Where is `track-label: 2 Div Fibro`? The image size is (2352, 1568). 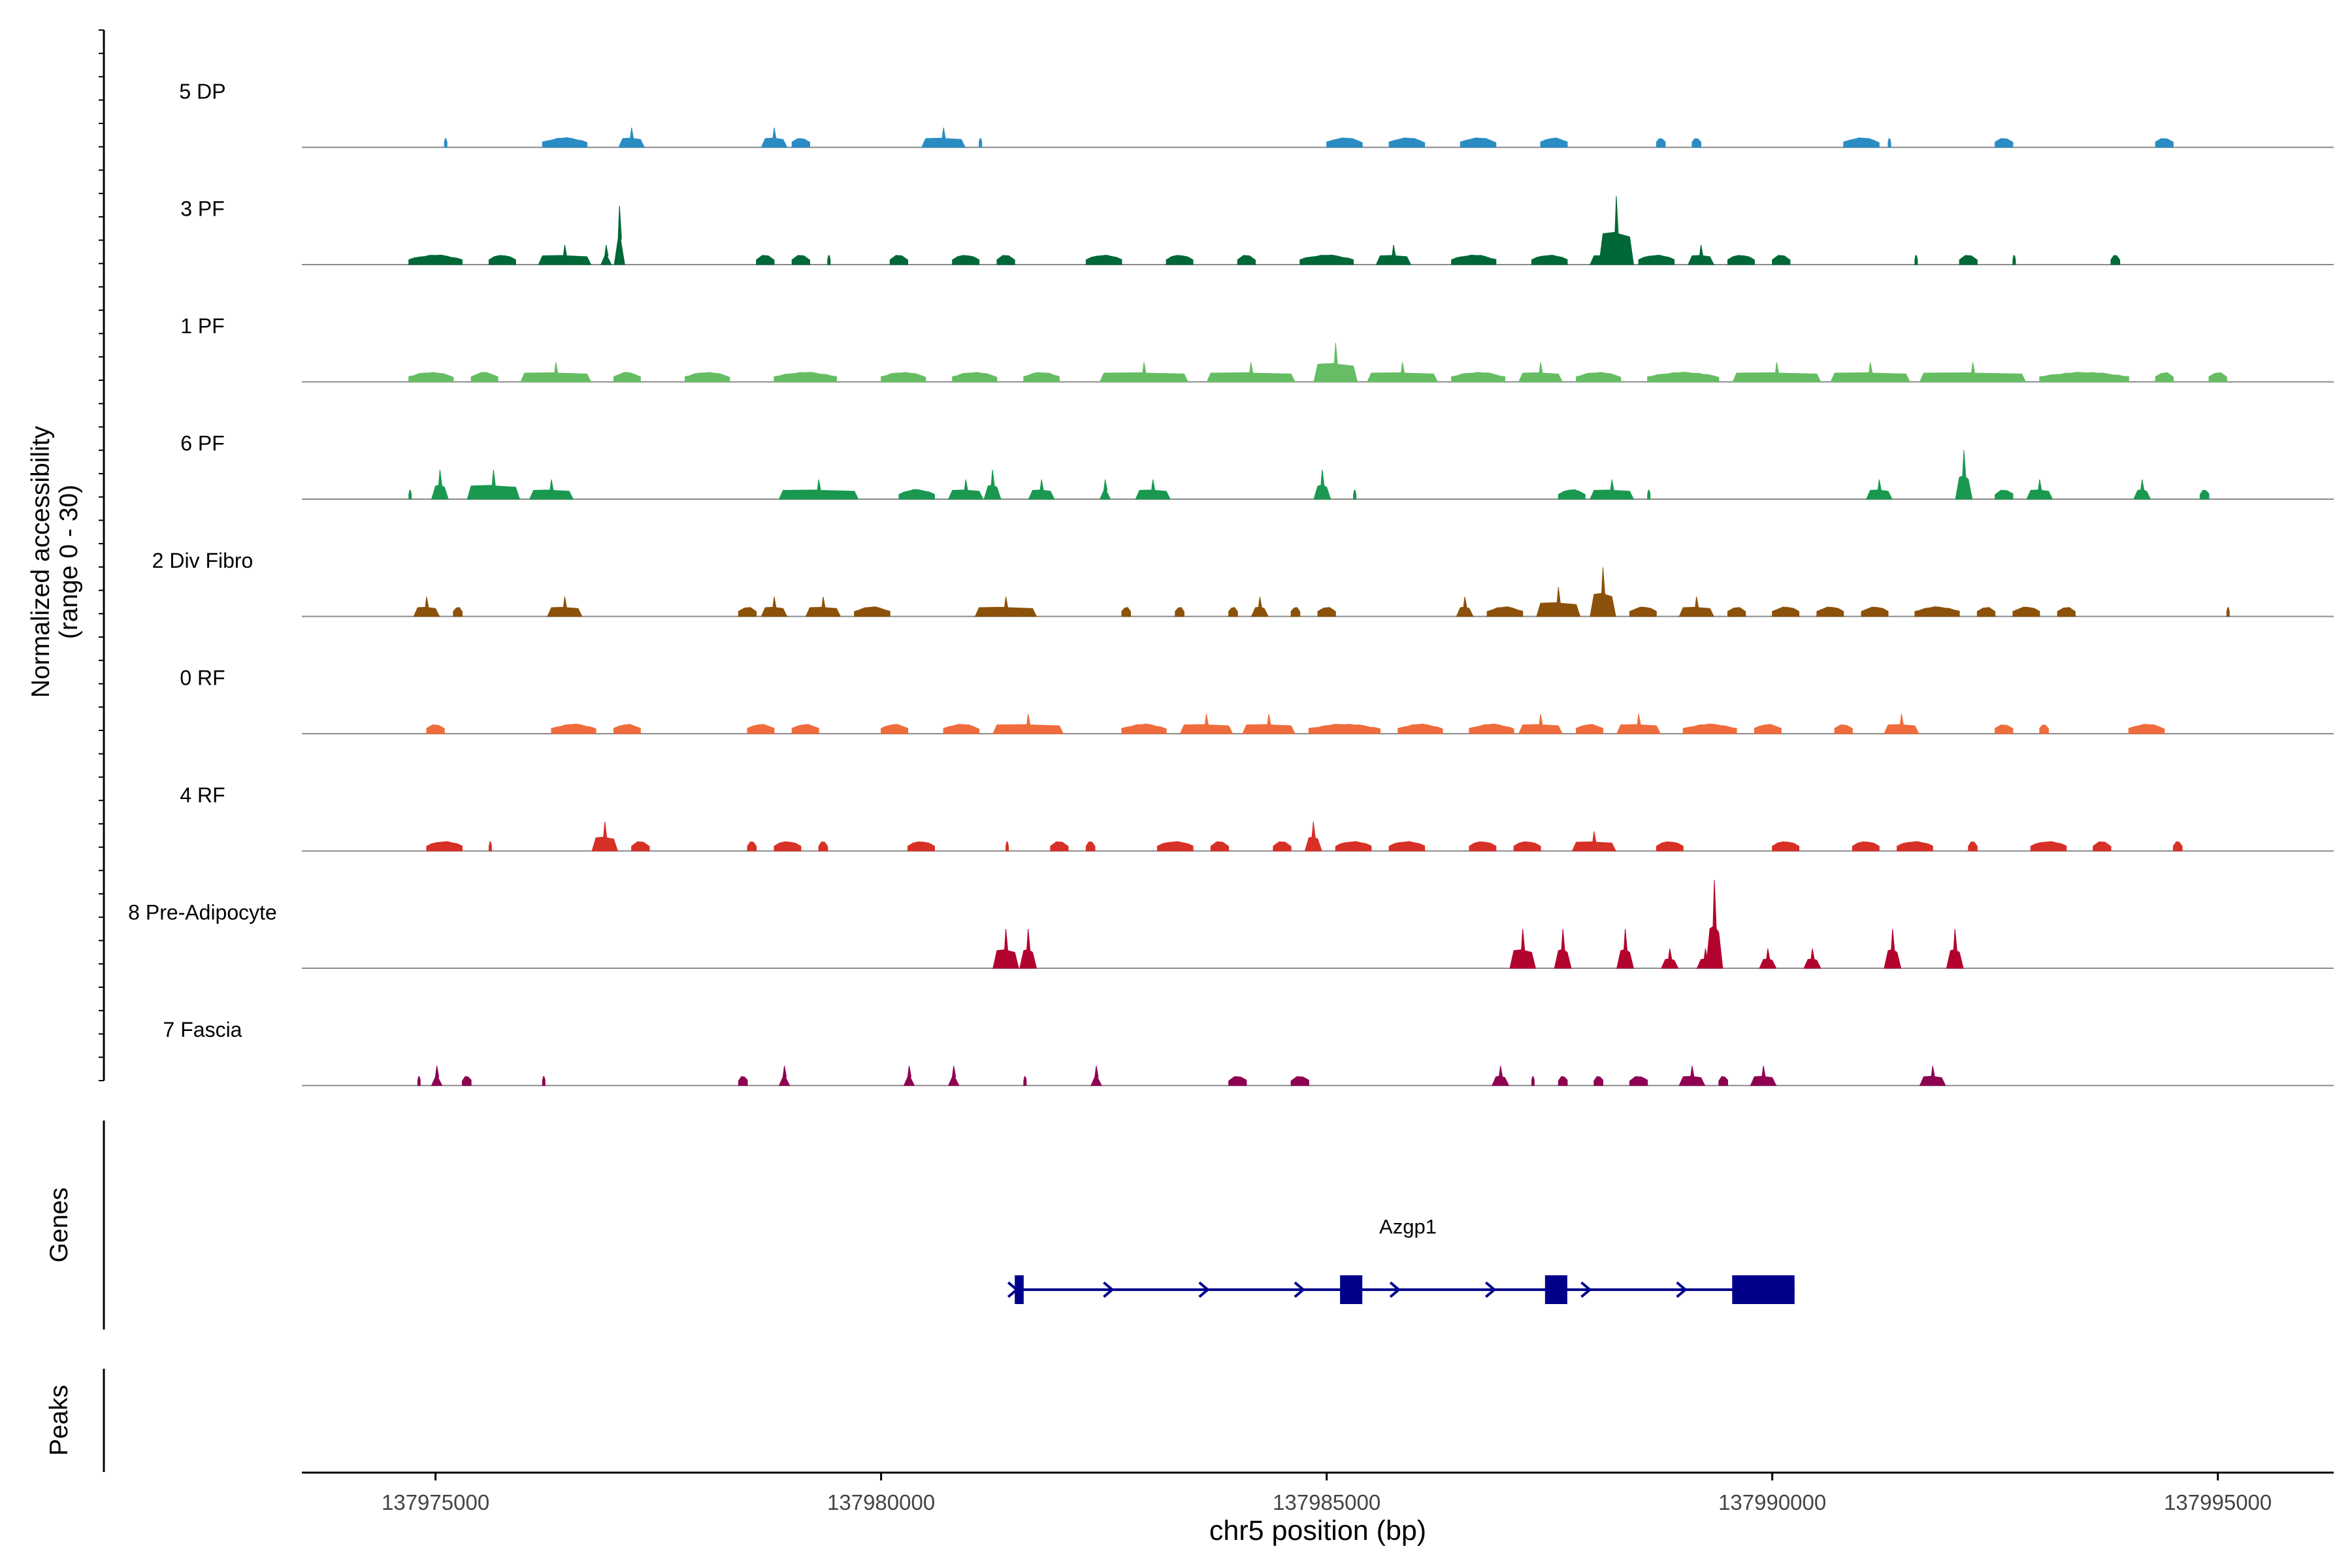
track-label: 2 Div Fibro is located at coordinates (202, 560).